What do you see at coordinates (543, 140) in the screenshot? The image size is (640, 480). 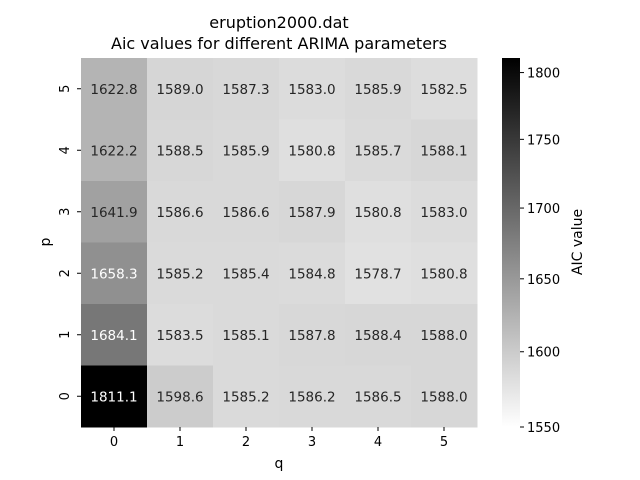 I see `colorbar-tick-label: 1750` at bounding box center [543, 140].